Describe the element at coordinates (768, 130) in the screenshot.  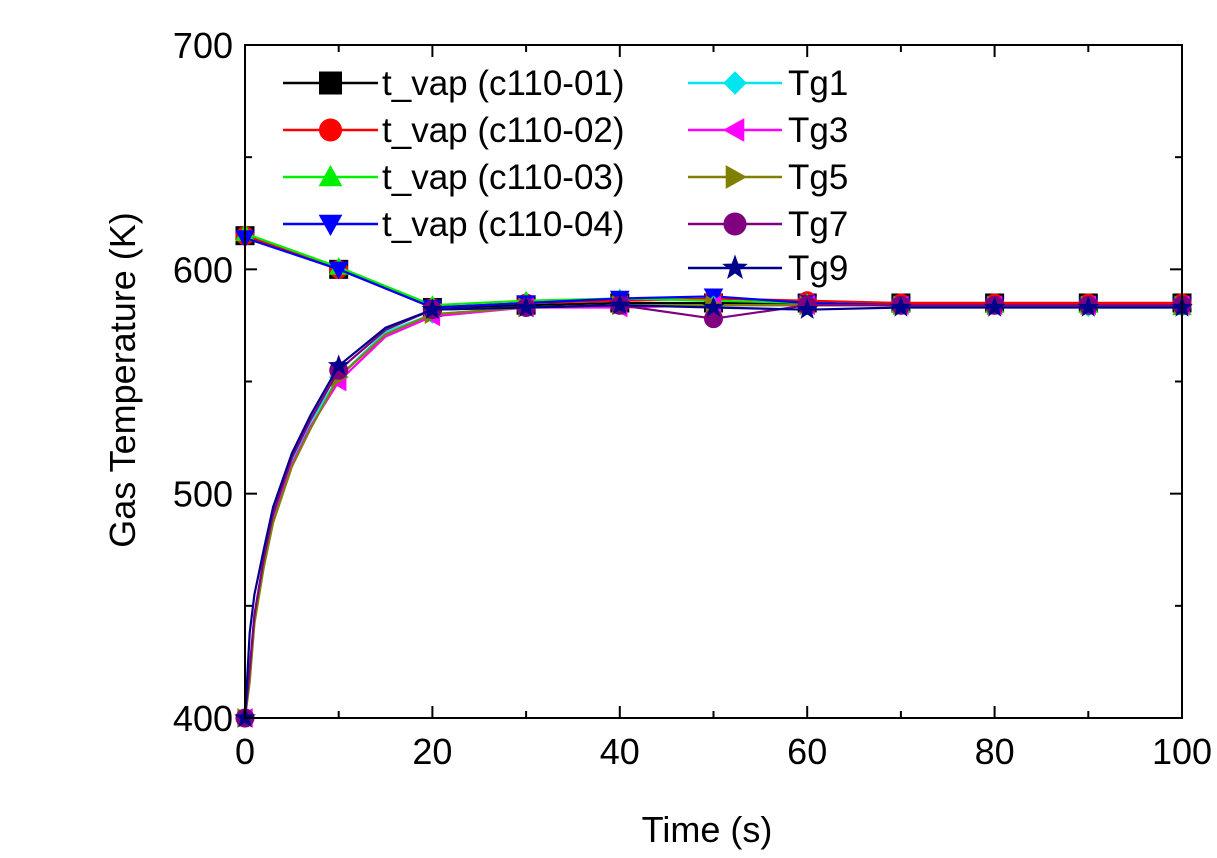
I see `legend-item: Tg3` at that location.